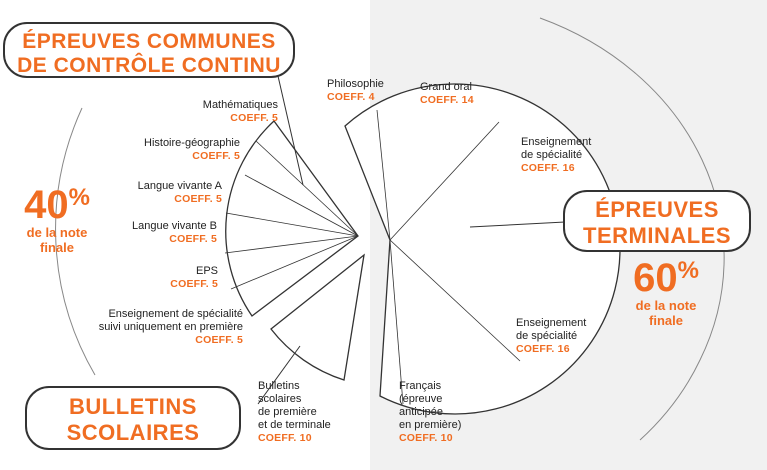 The width and height of the screenshot is (767, 470). I want to click on box-bulletins: BULLETINS SCOLAIRES, so click(133, 418).